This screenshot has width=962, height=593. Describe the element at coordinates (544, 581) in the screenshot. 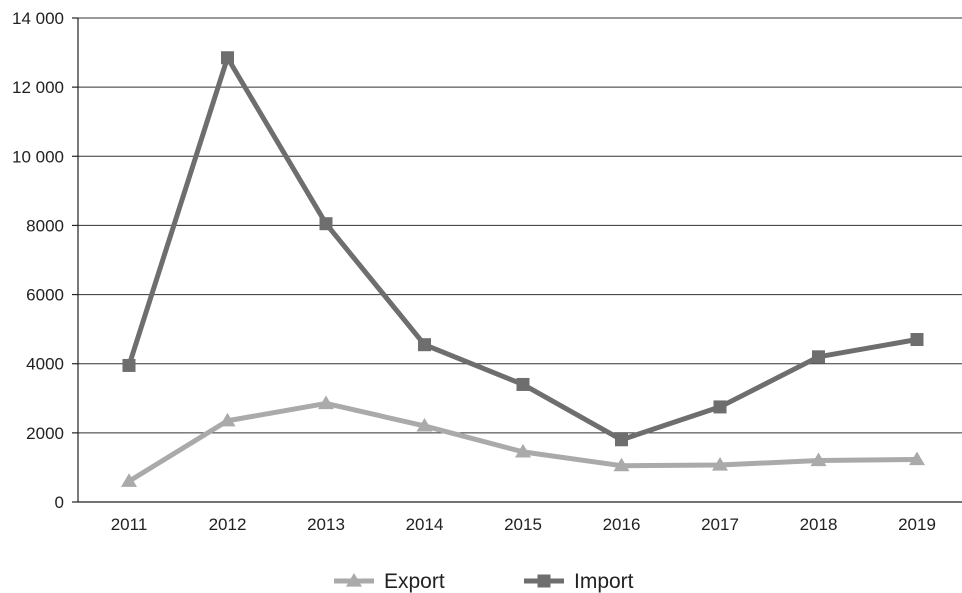

I see `legend-marker-import` at that location.